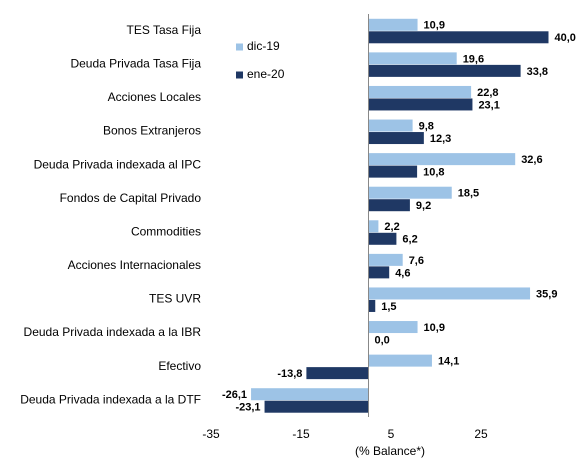 The height and width of the screenshot is (458, 577). Describe the element at coordinates (468, 194) in the screenshot. I see `value-label: 18,5` at that location.